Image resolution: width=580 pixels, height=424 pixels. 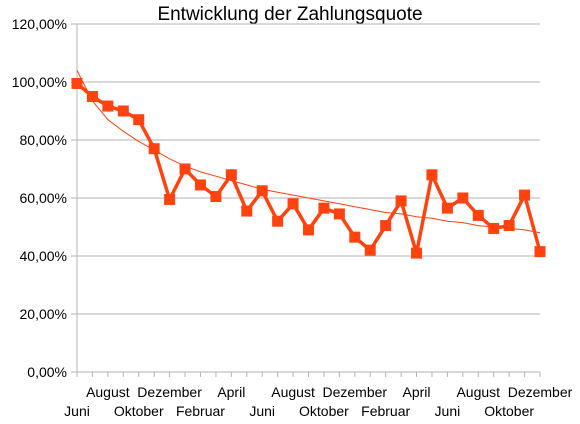 What do you see at coordinates (47, 372) in the screenshot?
I see `y-tick-label: 0,00%` at bounding box center [47, 372].